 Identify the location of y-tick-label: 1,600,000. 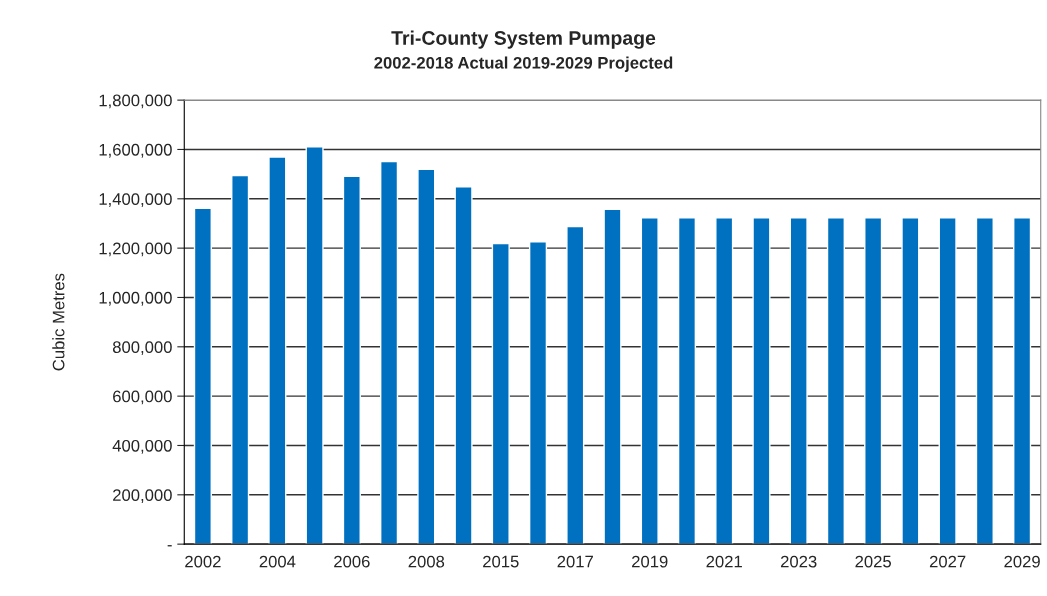
(135, 150).